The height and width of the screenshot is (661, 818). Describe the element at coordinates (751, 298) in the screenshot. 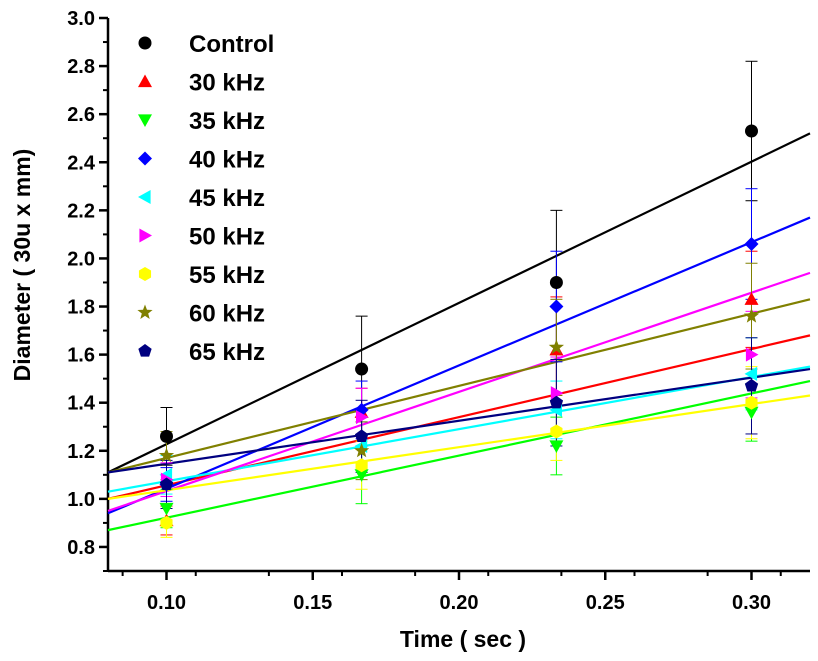

I see `data-point-30-khz` at that location.